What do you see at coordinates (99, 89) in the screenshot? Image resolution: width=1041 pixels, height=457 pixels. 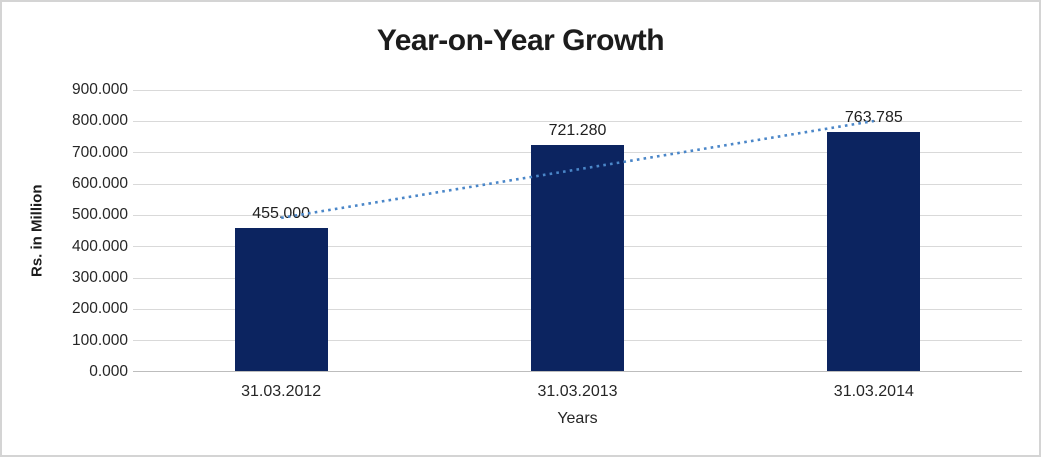 I see `y-tick-label: 900.000` at bounding box center [99, 89].